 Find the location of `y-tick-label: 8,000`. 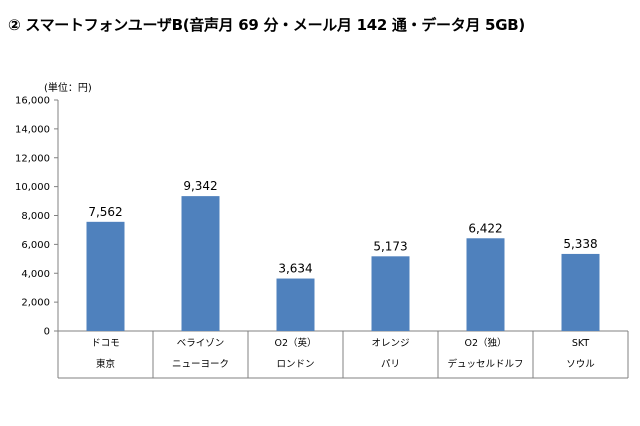

y-tick-label: 8,000 is located at coordinates (35, 216).